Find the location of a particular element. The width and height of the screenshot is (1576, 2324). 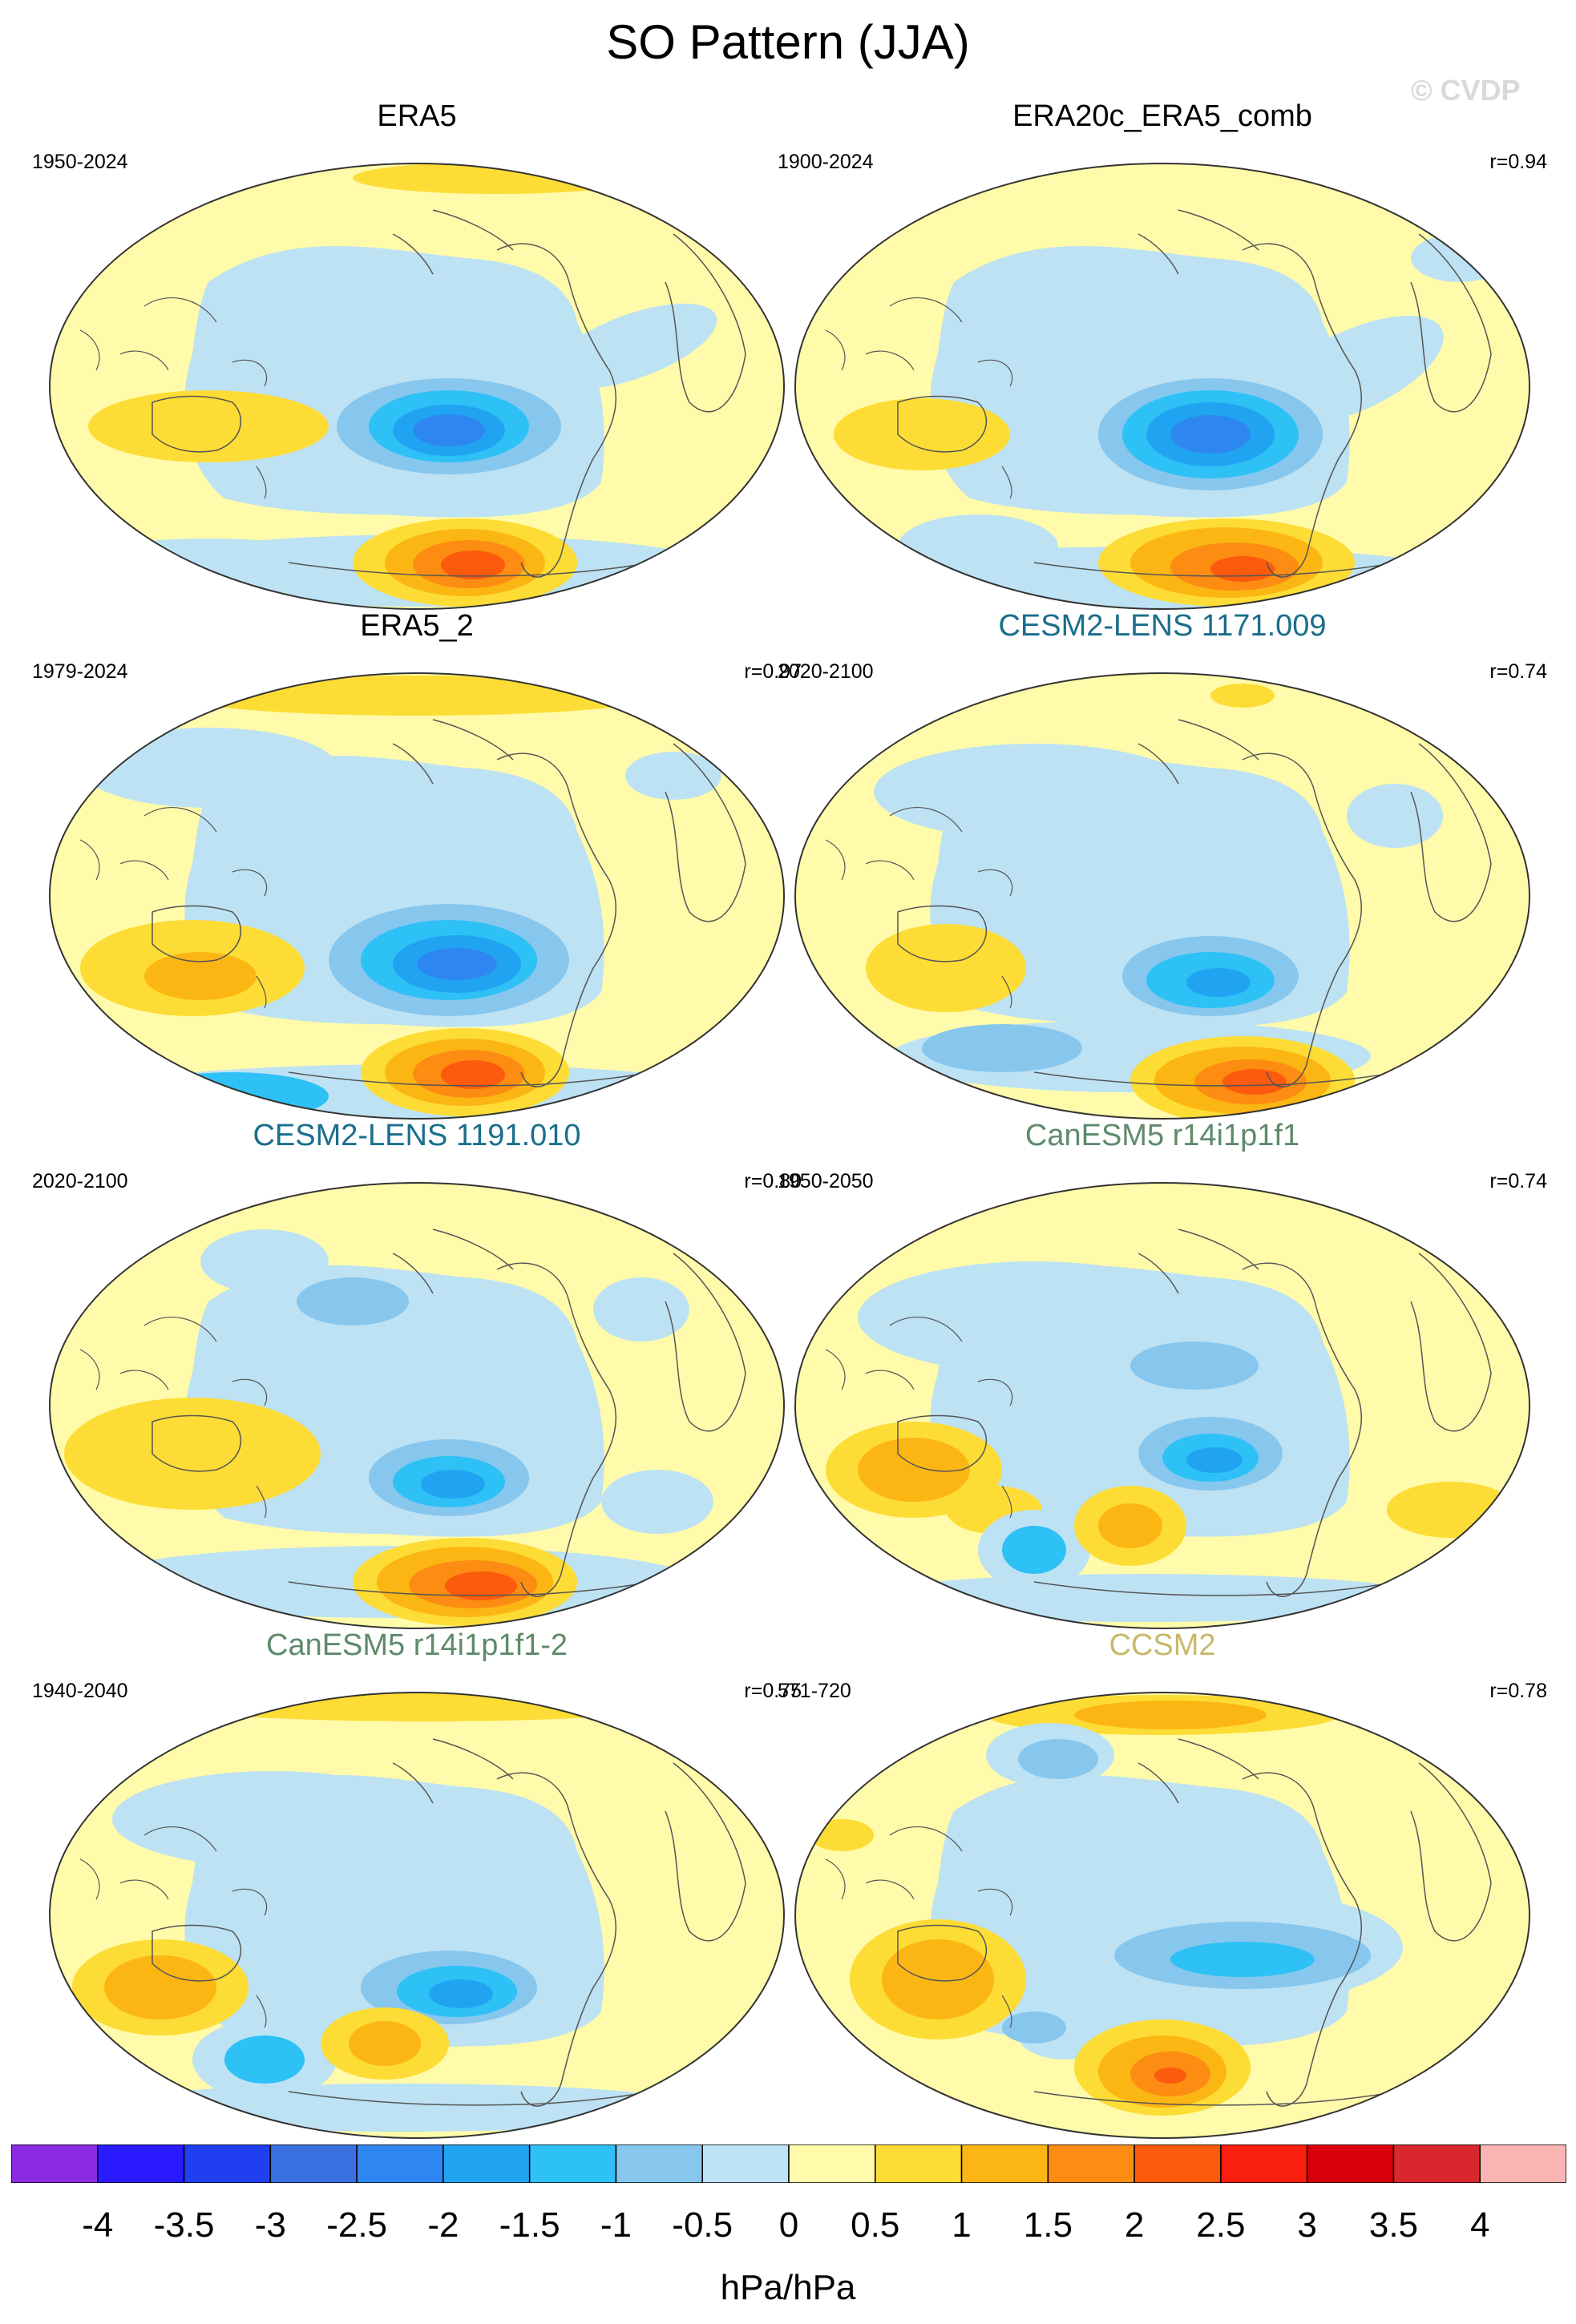

panel-title: ERA20c_ERA5_comb is located at coordinates (1162, 116).